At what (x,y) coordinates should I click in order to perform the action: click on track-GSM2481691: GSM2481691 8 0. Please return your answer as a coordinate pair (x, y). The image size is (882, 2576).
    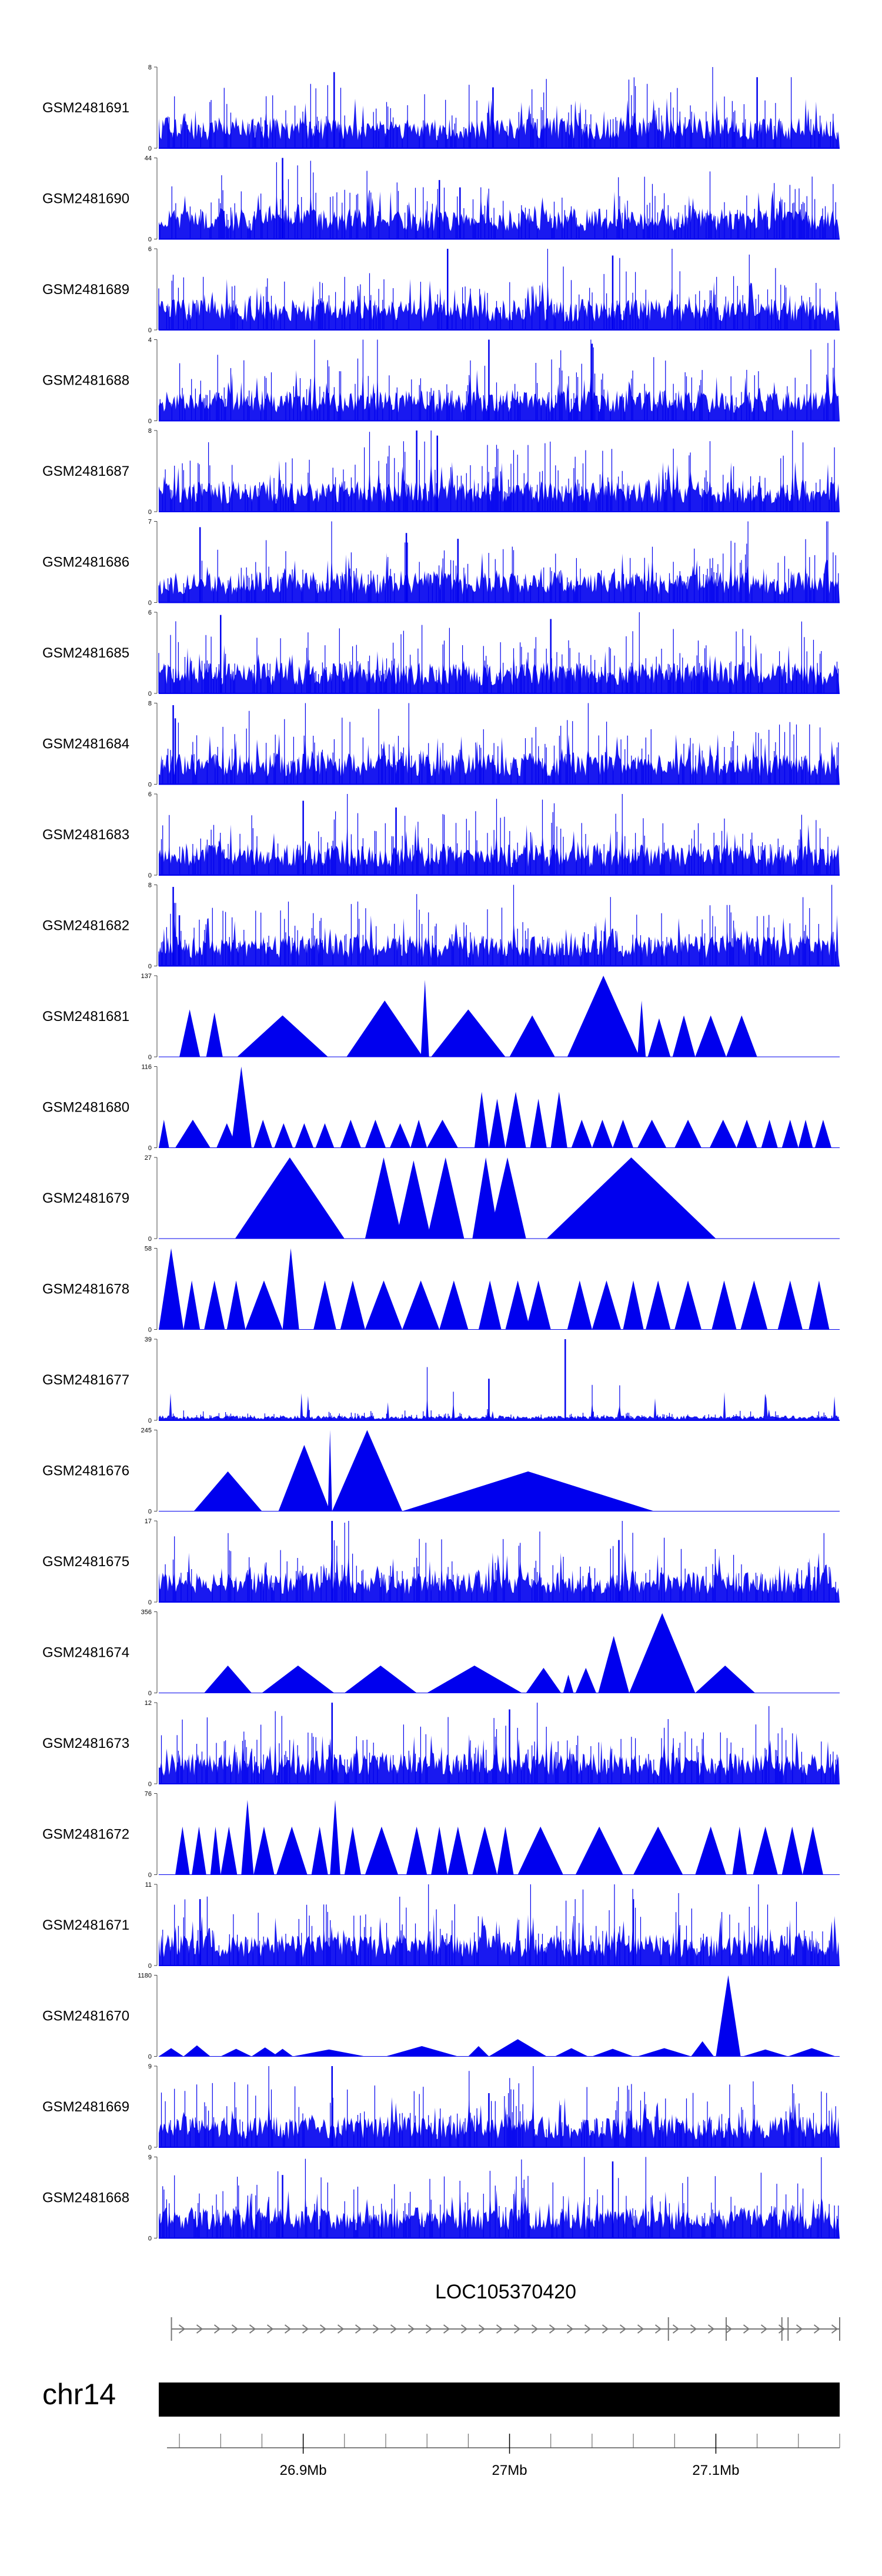
    Looking at the image, I should click on (441, 108).